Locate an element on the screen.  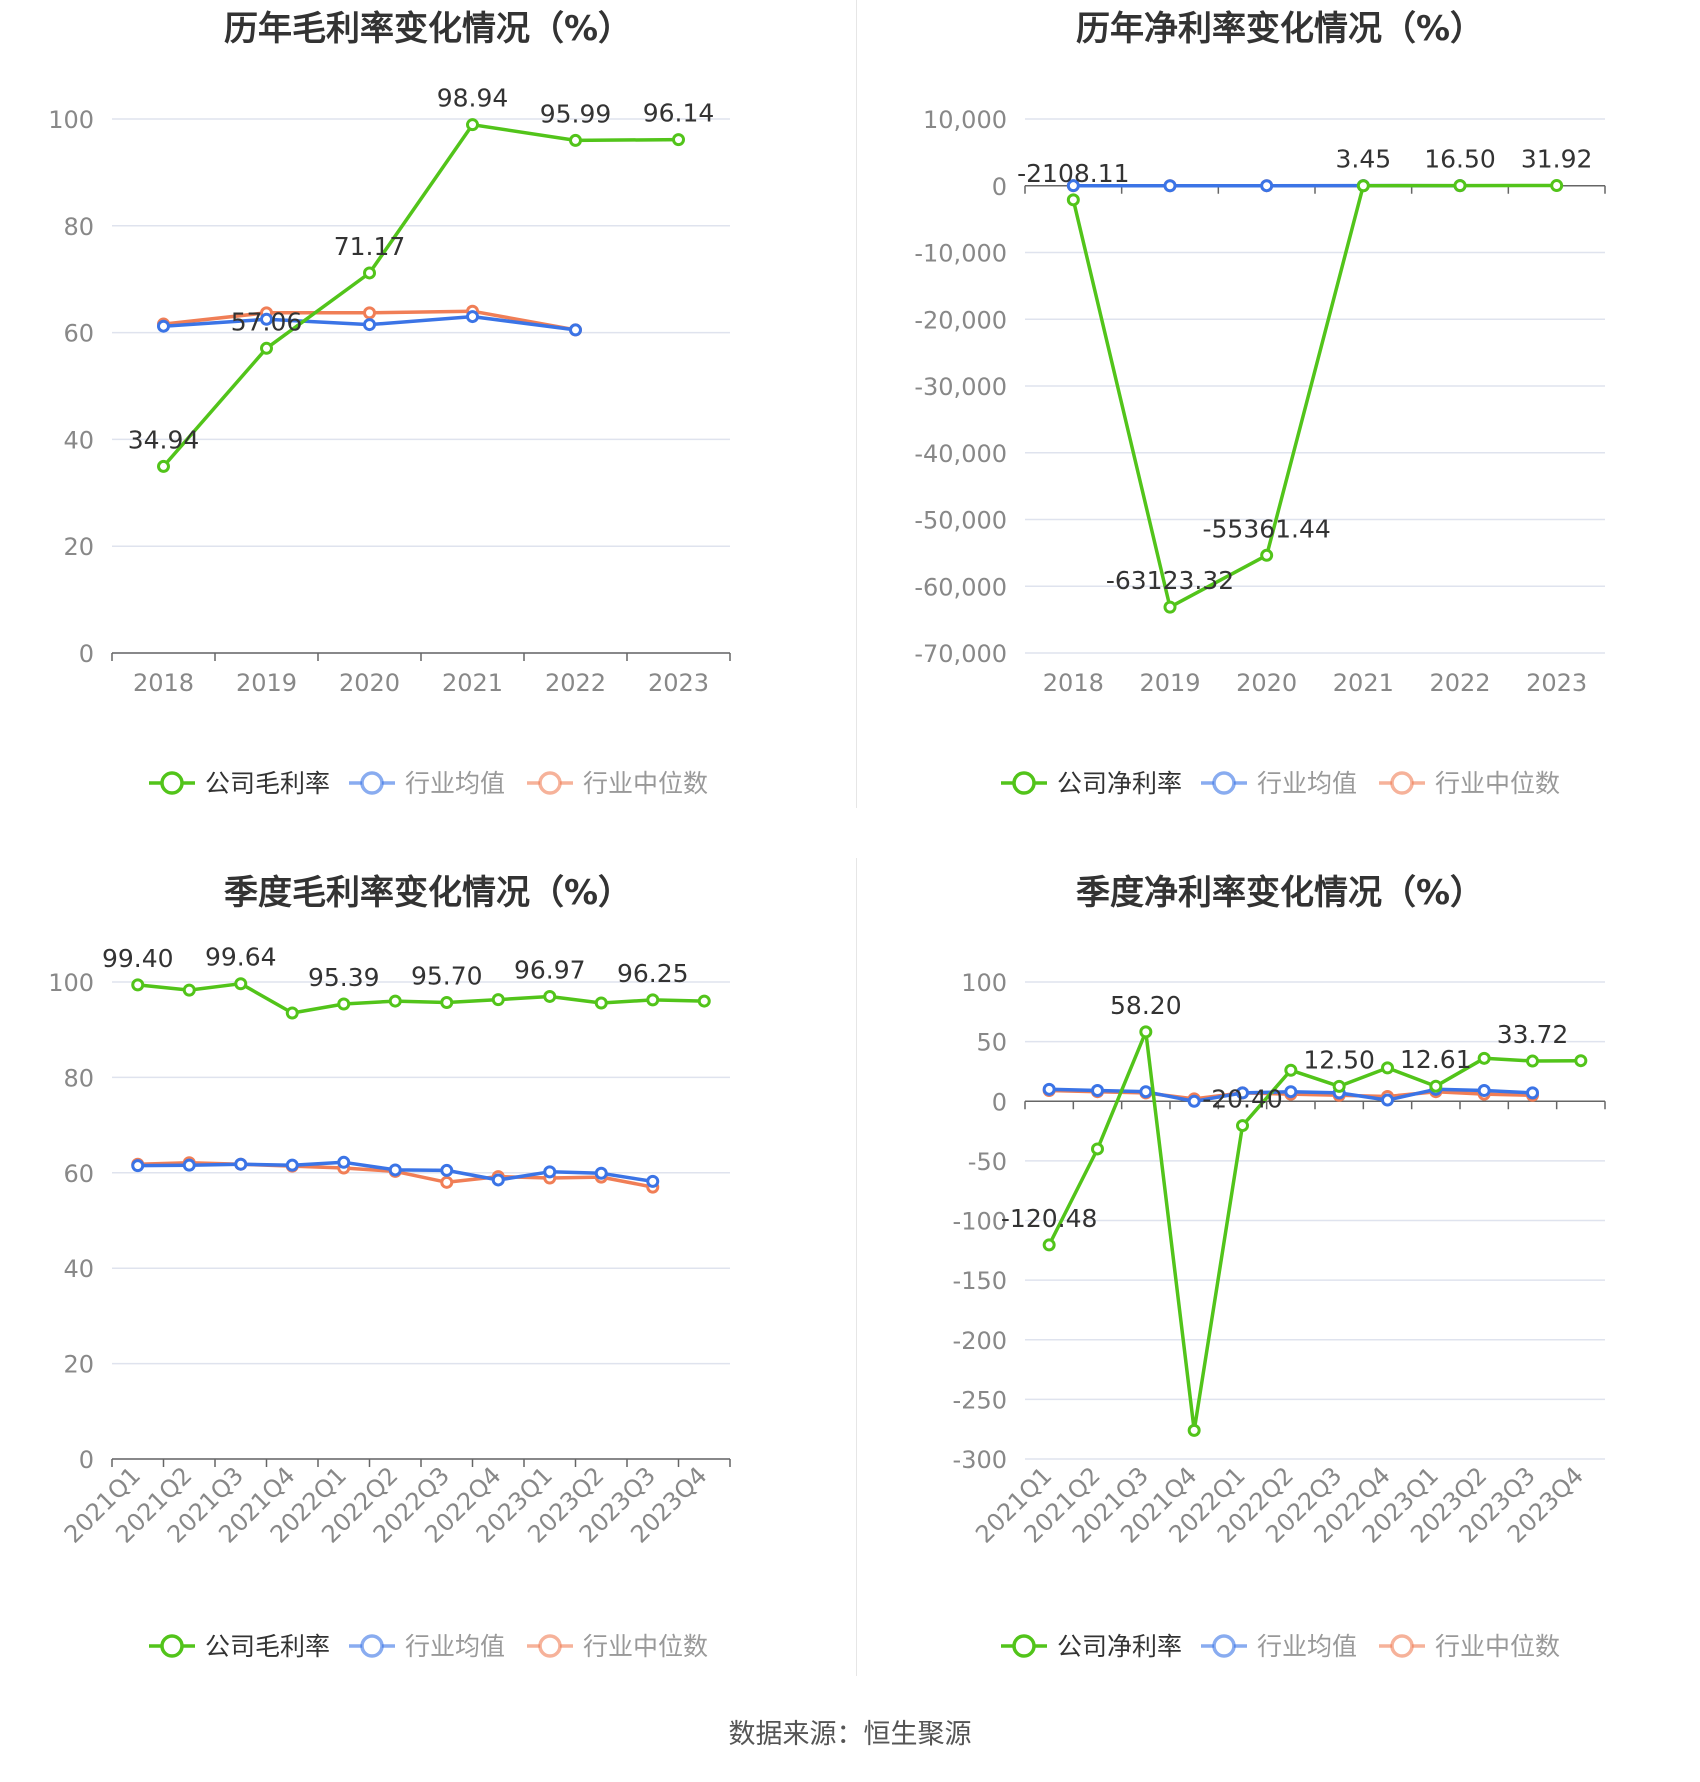
data-label: -120.48 is located at coordinates (1049, 1218).